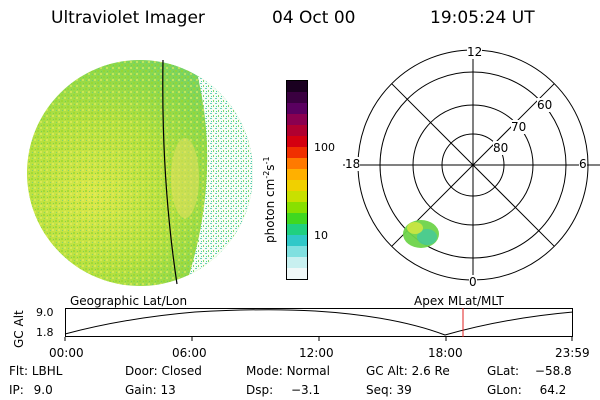 This screenshot has height=400, width=600. I want to click on gain-info: Gain: 13, so click(150, 390).